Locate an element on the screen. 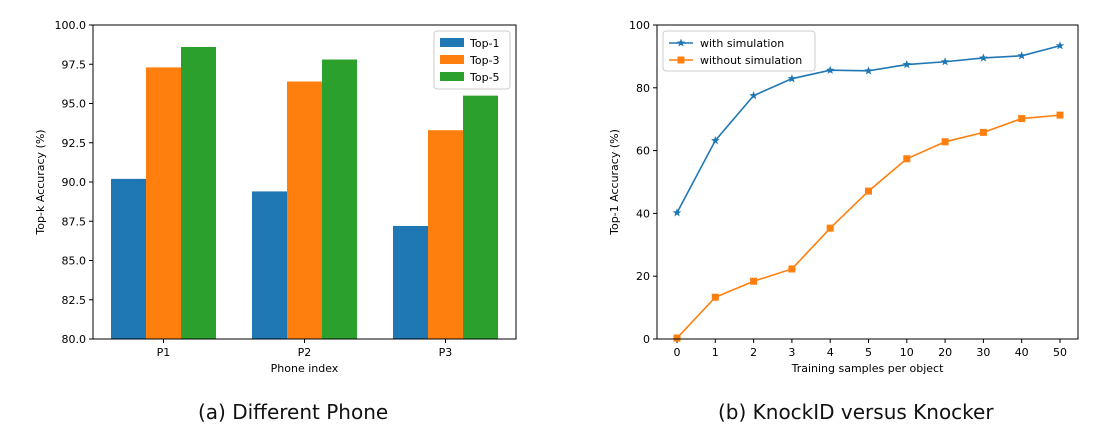 The height and width of the screenshot is (441, 1118). bar-top-1-p1 is located at coordinates (128, 258).